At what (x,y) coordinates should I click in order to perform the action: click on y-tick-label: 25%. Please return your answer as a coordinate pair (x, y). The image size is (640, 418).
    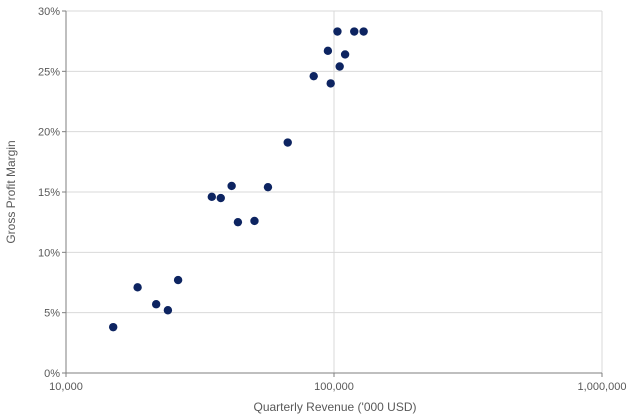
    Looking at the image, I should click on (49, 72).